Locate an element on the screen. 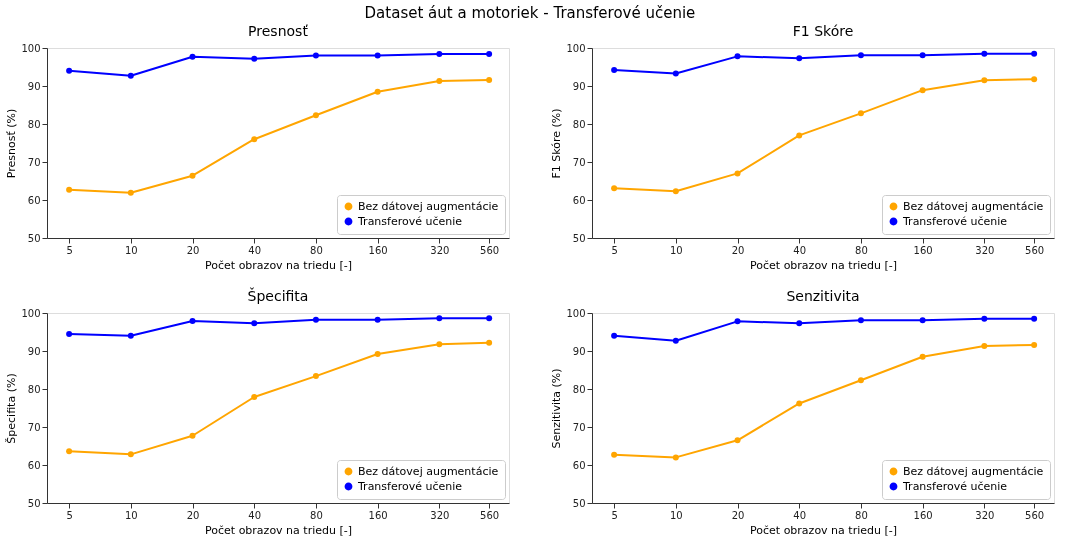  y-axis-title: Špecifita (%) is located at coordinates (12, 408).